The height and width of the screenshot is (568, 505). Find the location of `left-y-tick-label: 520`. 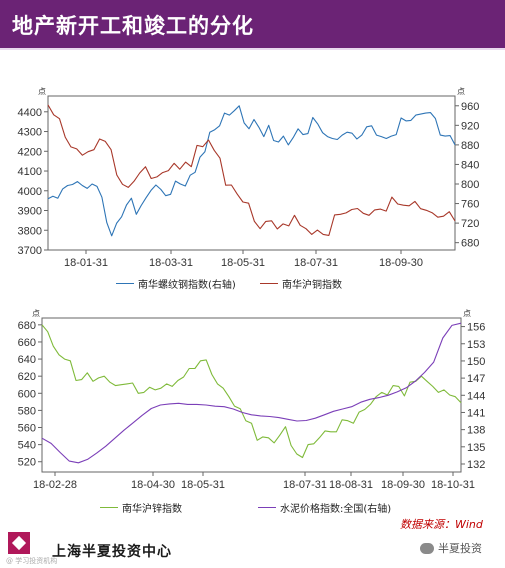

left-y-tick-label: 520 is located at coordinates (27, 463).